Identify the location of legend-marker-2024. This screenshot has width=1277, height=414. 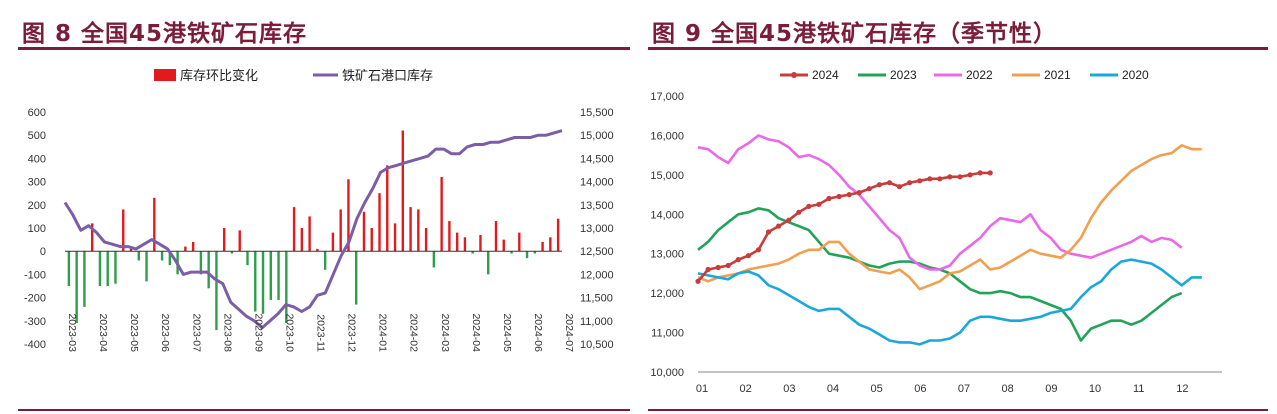
(794, 75).